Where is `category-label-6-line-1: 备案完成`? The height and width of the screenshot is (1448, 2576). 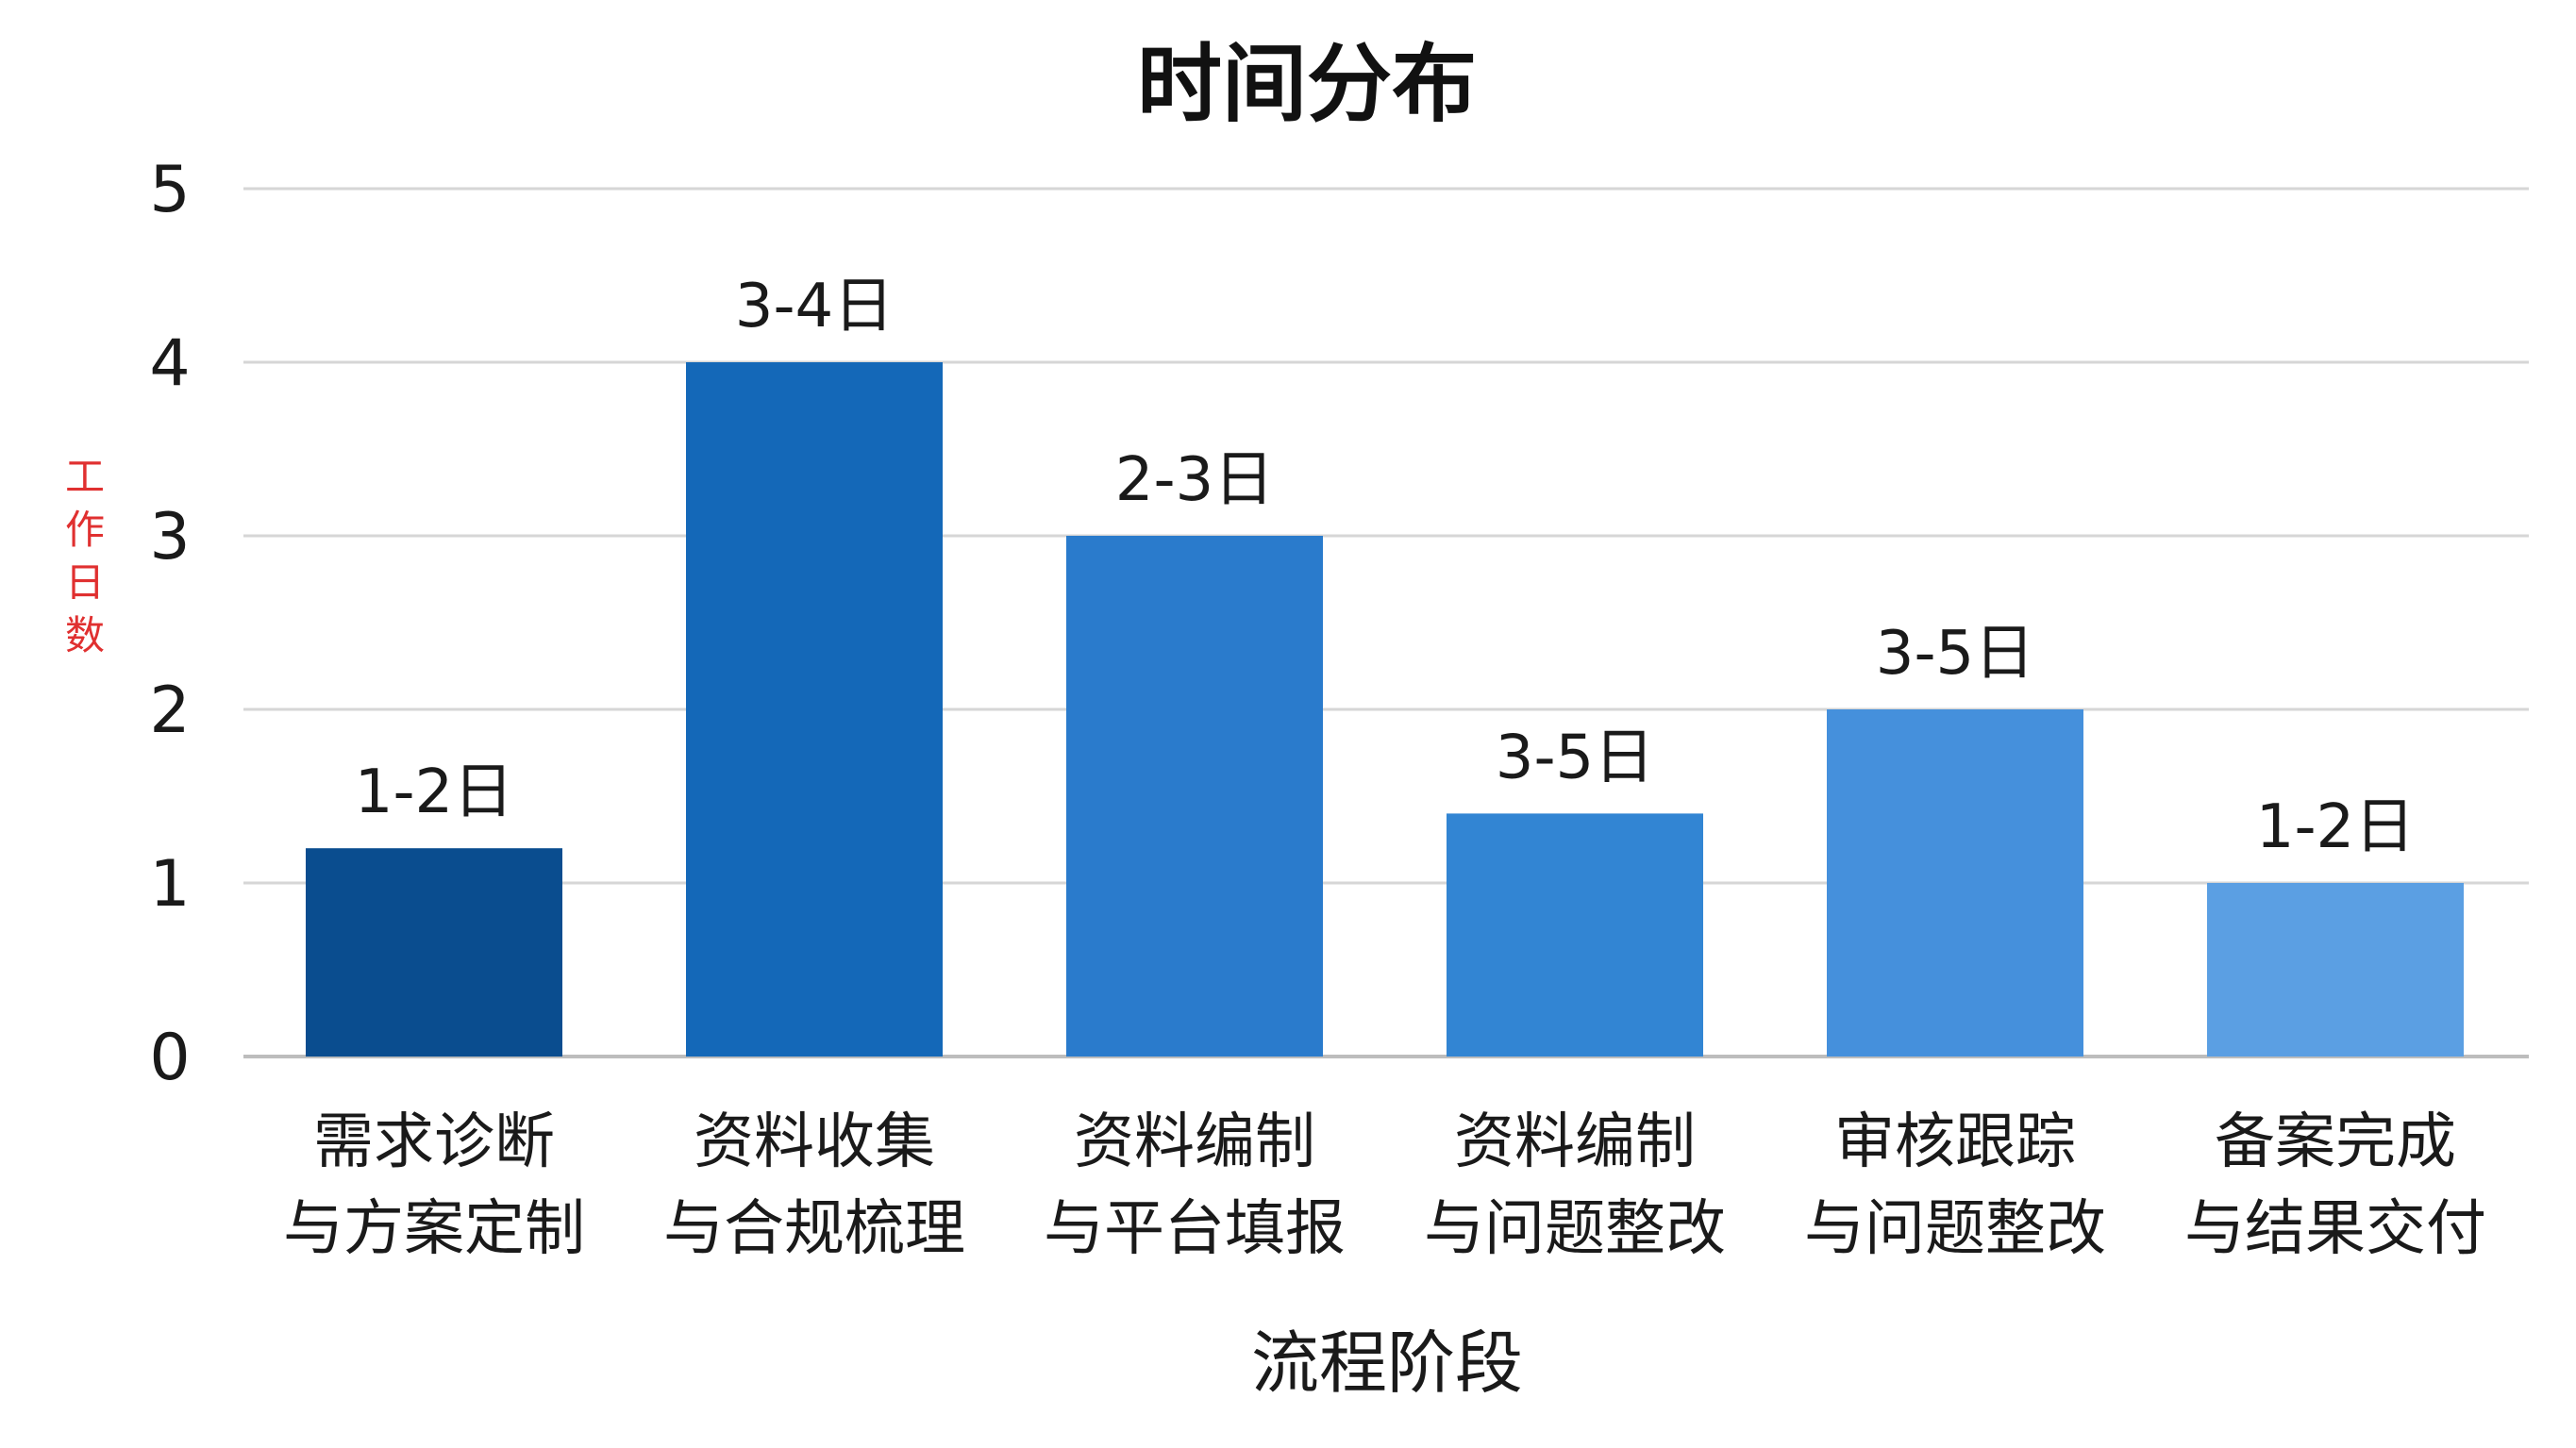 category-label-6-line-1: 备案完成 is located at coordinates (2335, 1142).